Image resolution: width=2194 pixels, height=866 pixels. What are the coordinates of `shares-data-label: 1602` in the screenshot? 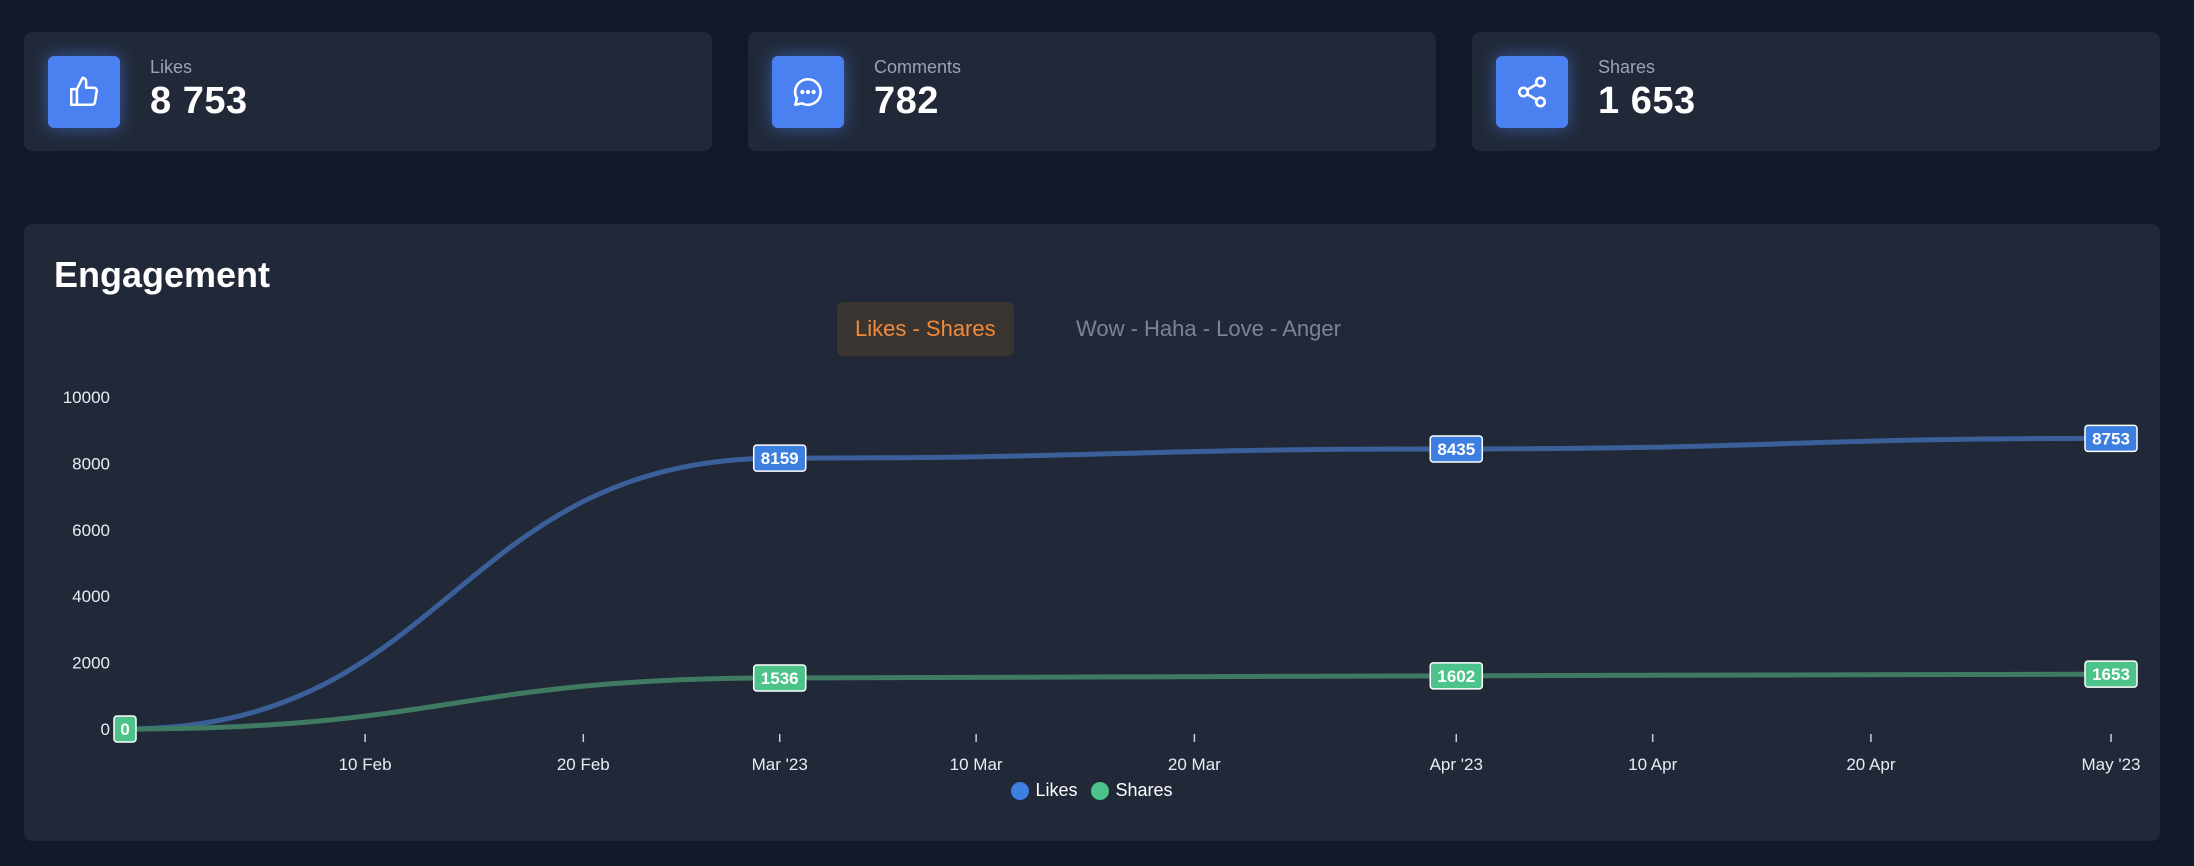 It's located at (1456, 676).